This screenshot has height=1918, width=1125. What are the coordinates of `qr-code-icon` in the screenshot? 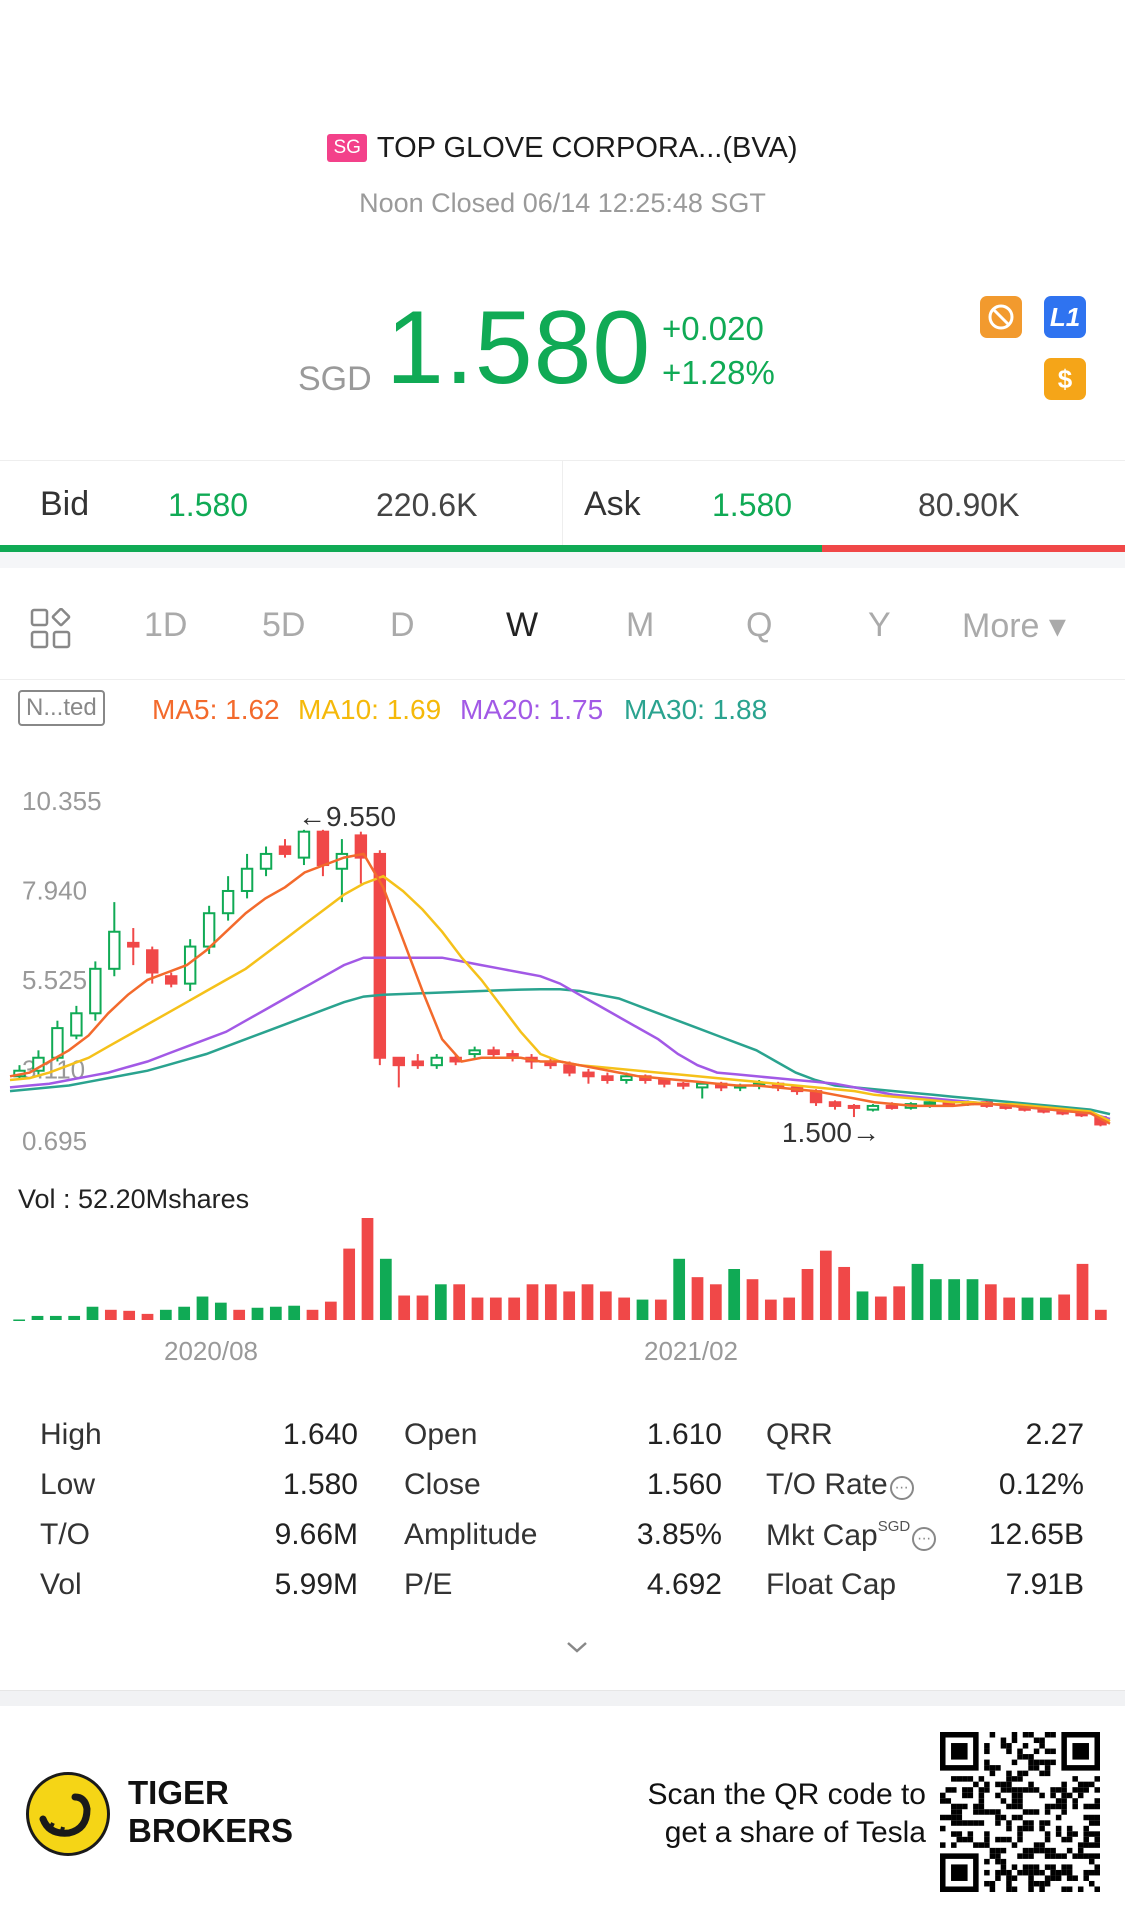 It's located at (1020, 1812).